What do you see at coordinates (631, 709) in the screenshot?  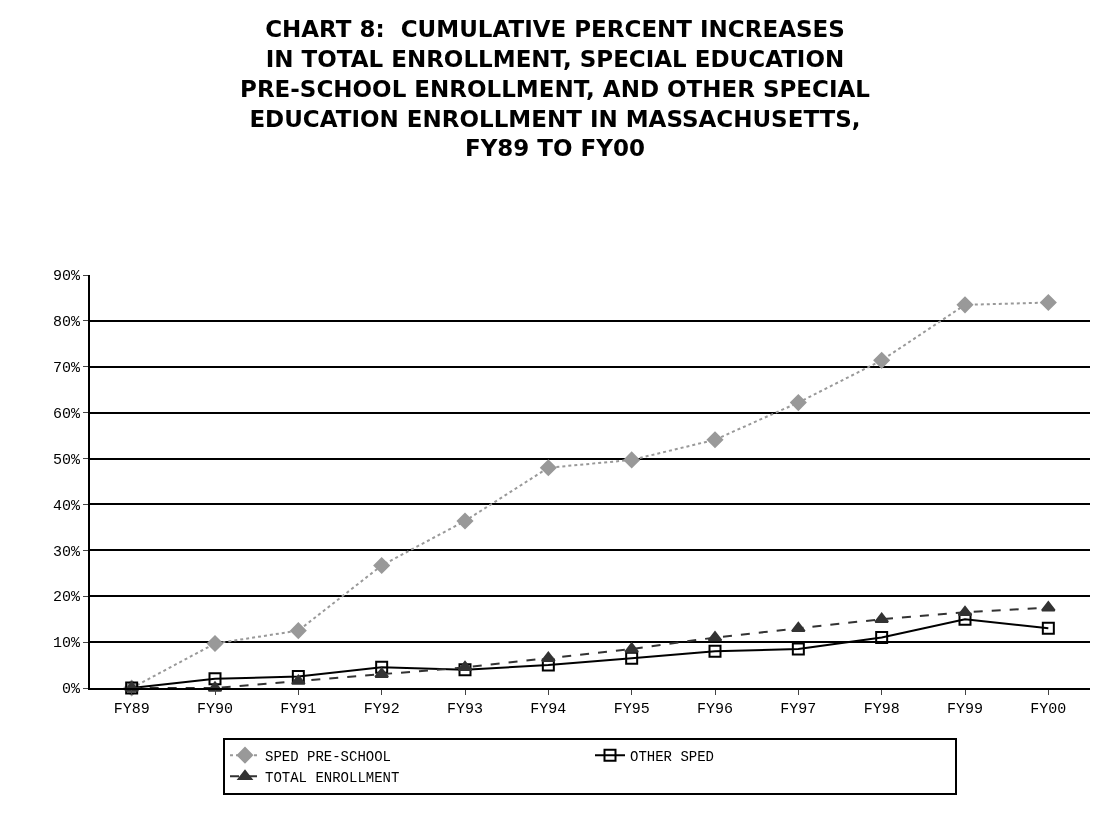 I see `x-tick-label: FY95` at bounding box center [631, 709].